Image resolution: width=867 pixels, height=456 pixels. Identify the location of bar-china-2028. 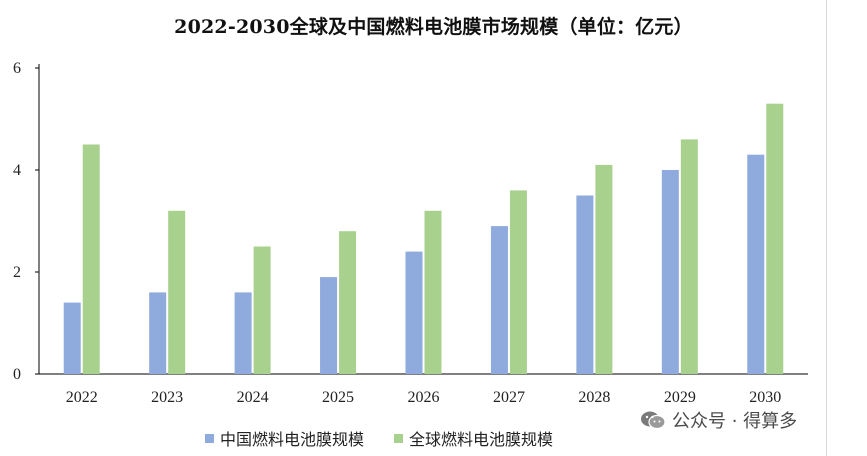
(585, 284).